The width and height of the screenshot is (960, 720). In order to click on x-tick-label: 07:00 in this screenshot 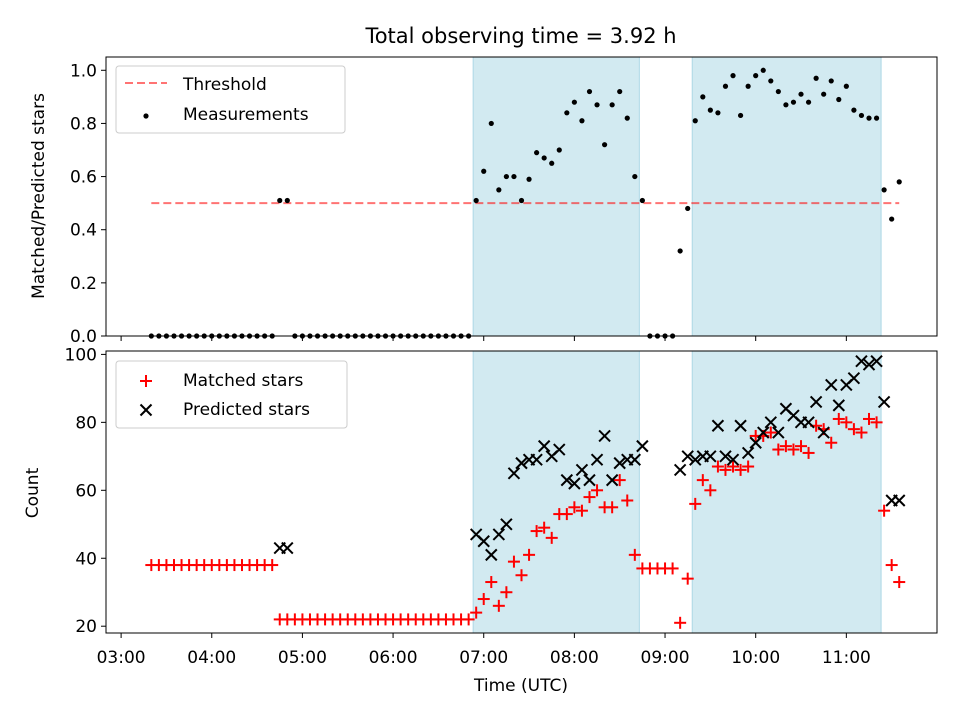, I will do `click(483, 658)`.